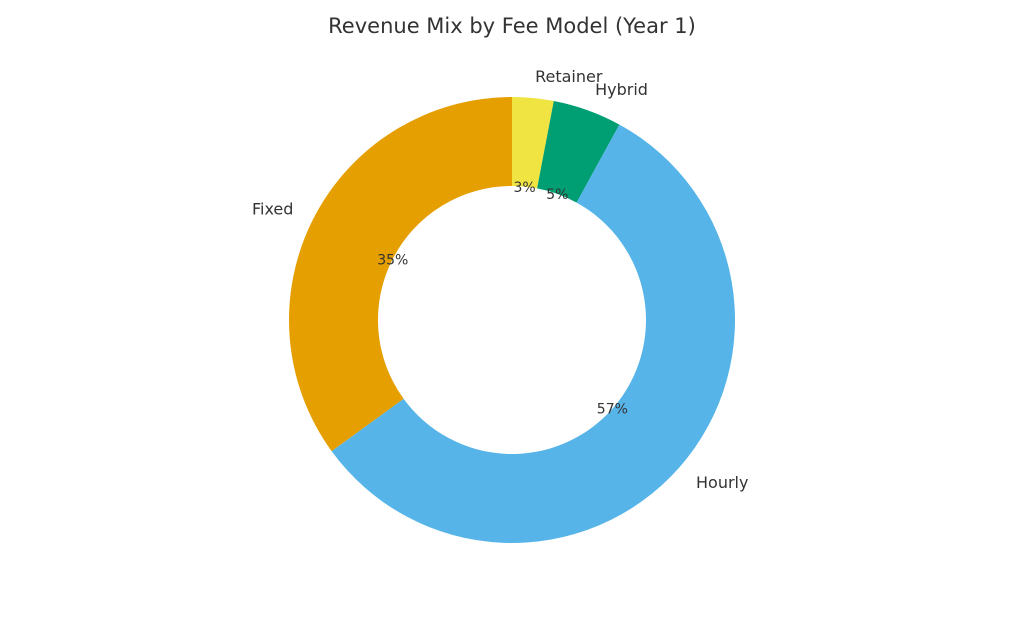 Image resolution: width=1024 pixels, height=618 pixels. I want to click on slice-label-hybrid: Hybrid, so click(621, 89).